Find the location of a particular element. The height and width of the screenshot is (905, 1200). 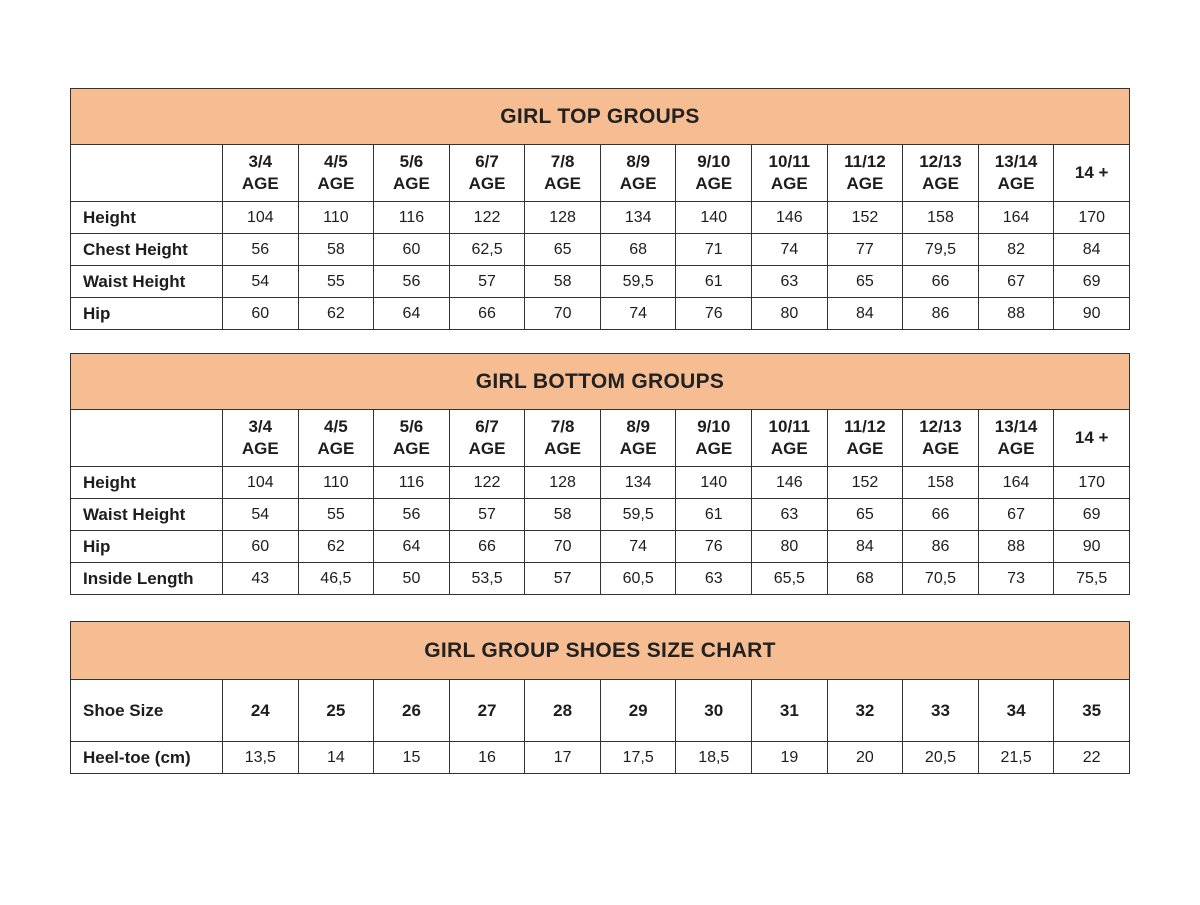

value-cell: 58 is located at coordinates (336, 249).